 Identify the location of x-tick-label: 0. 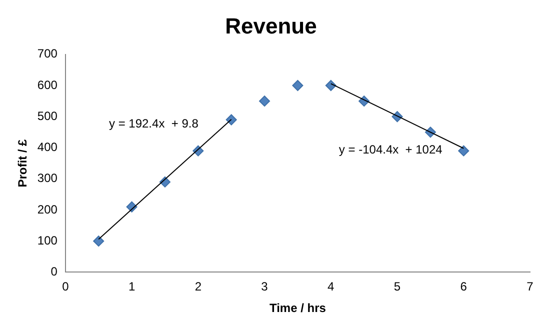
(66, 287).